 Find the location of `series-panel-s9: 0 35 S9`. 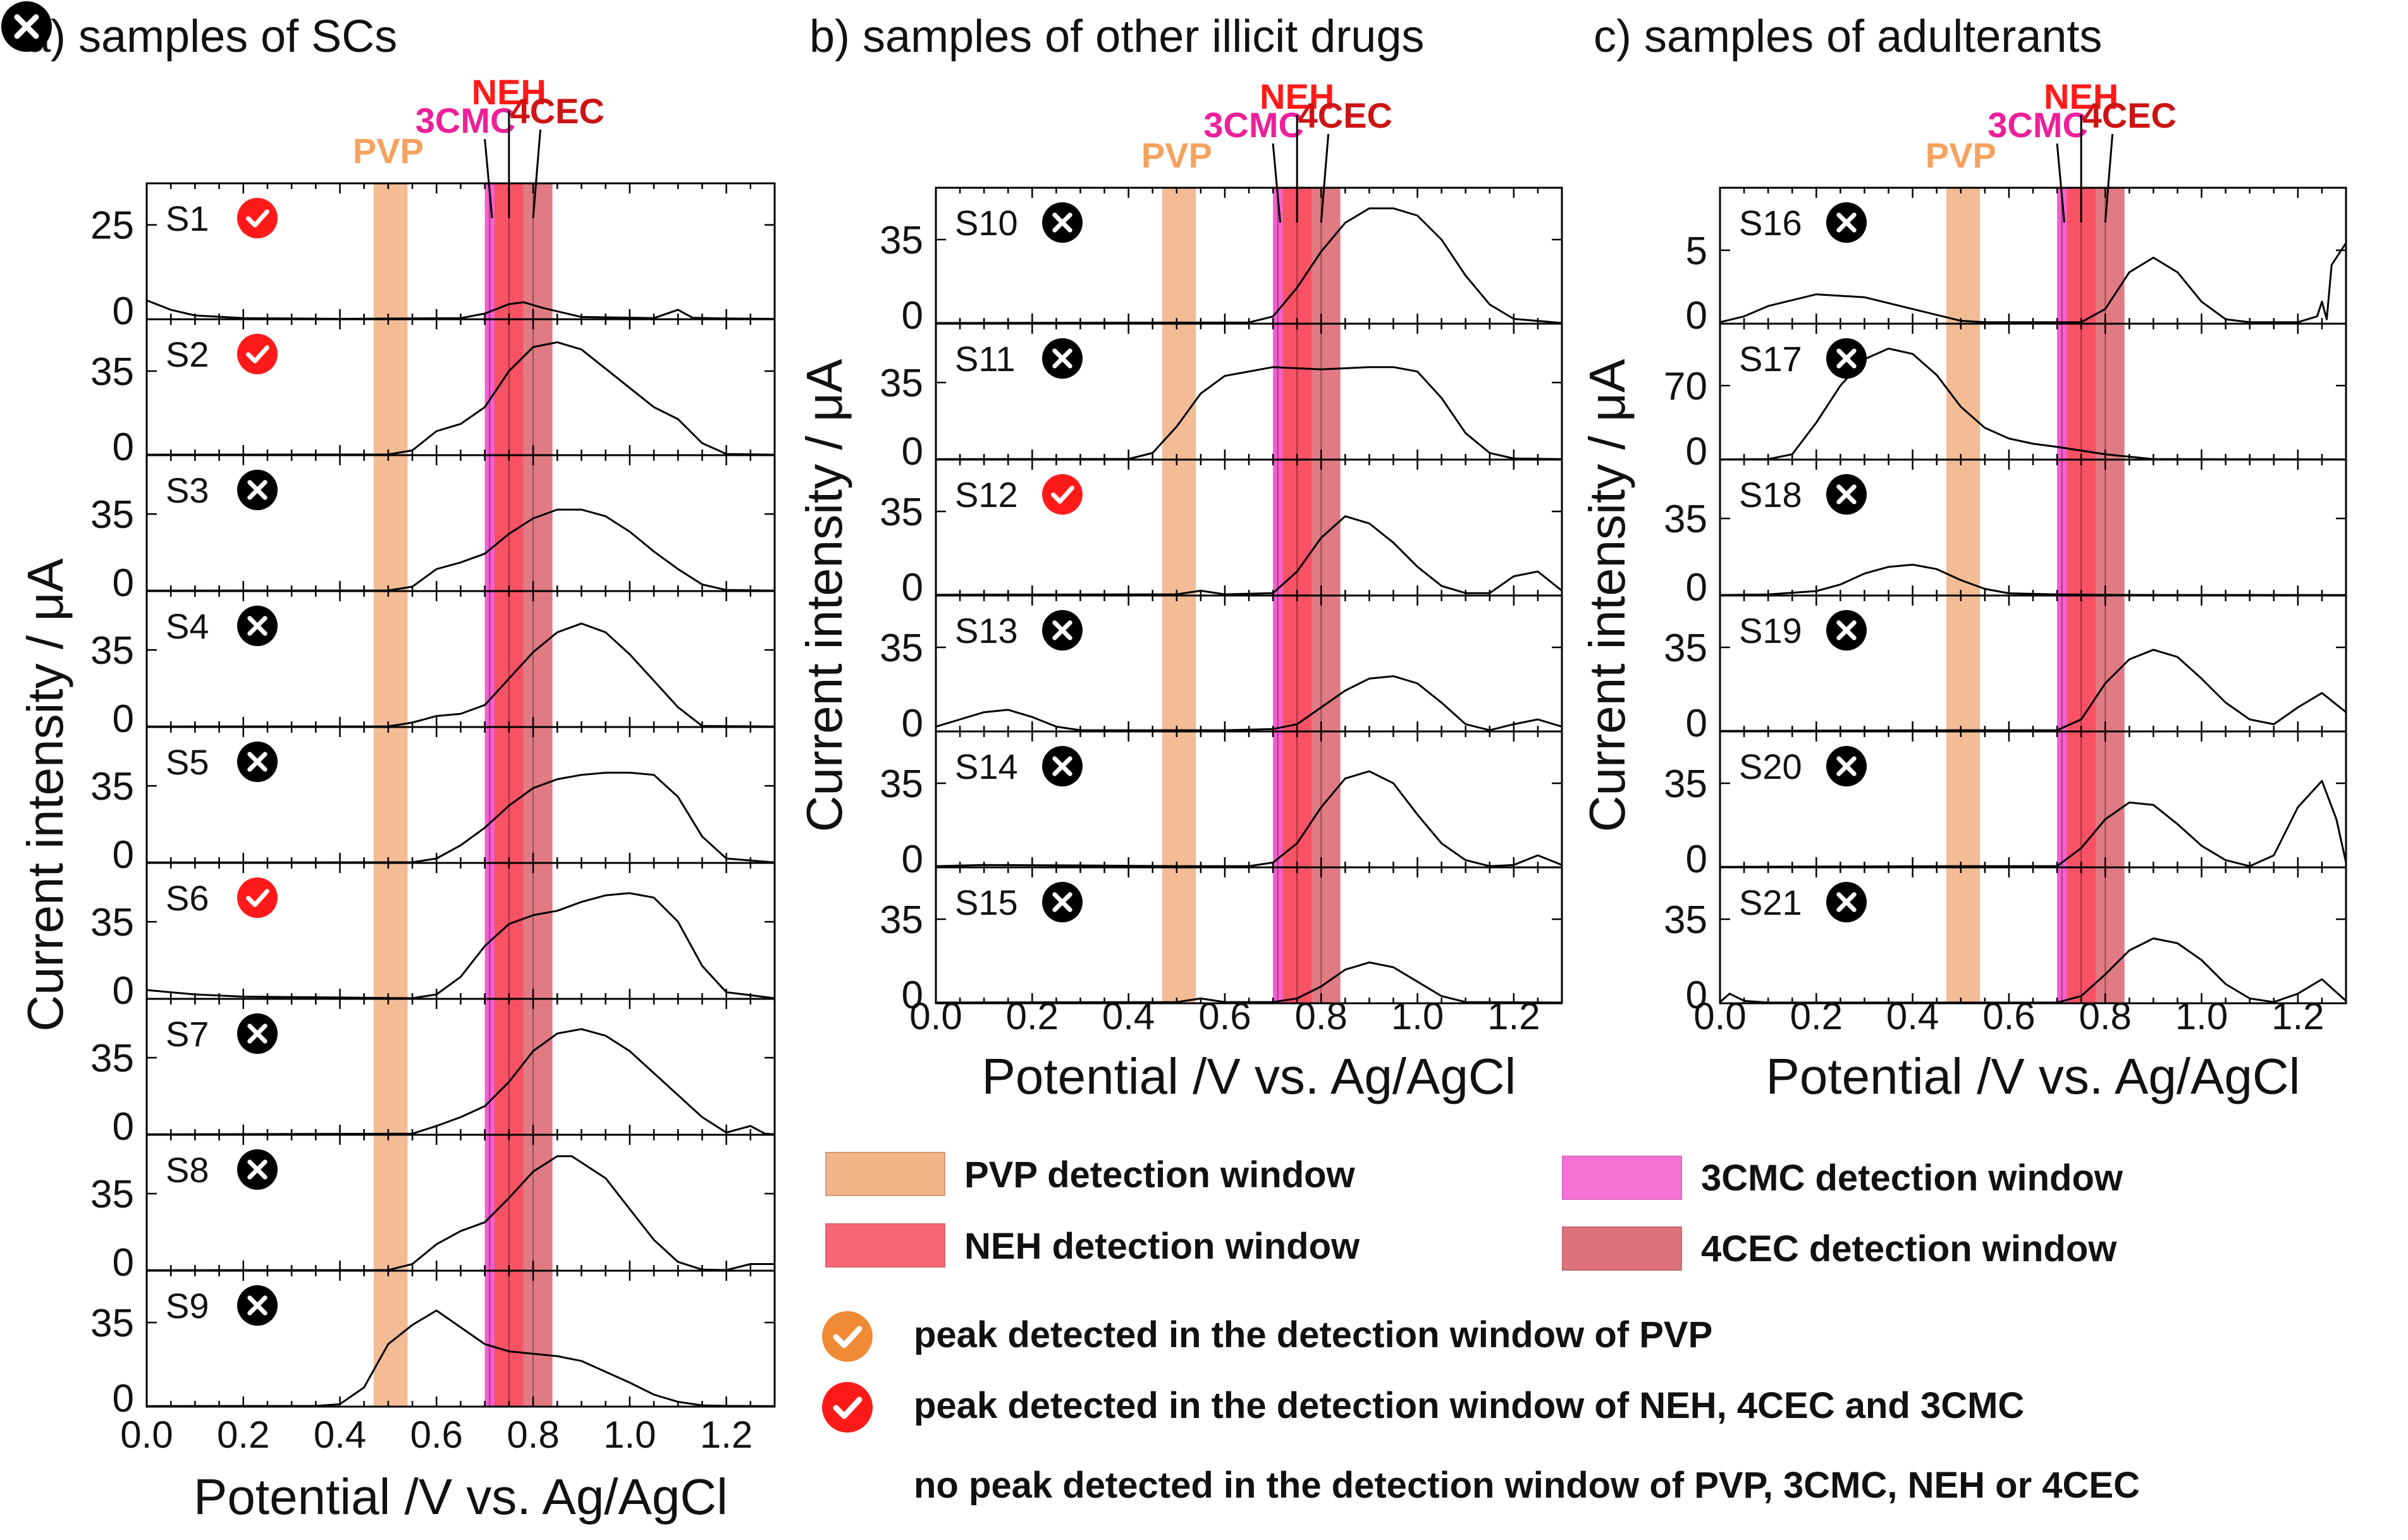

series-panel-s9: 0 35 S9 is located at coordinates (433, 1345).